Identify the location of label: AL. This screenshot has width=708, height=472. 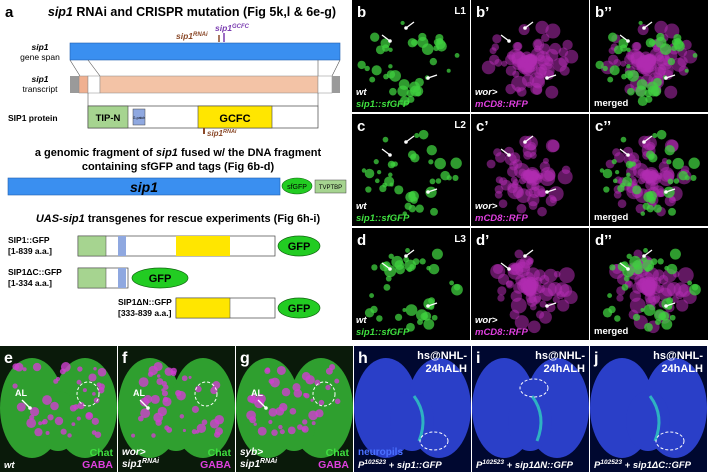
(257, 393).